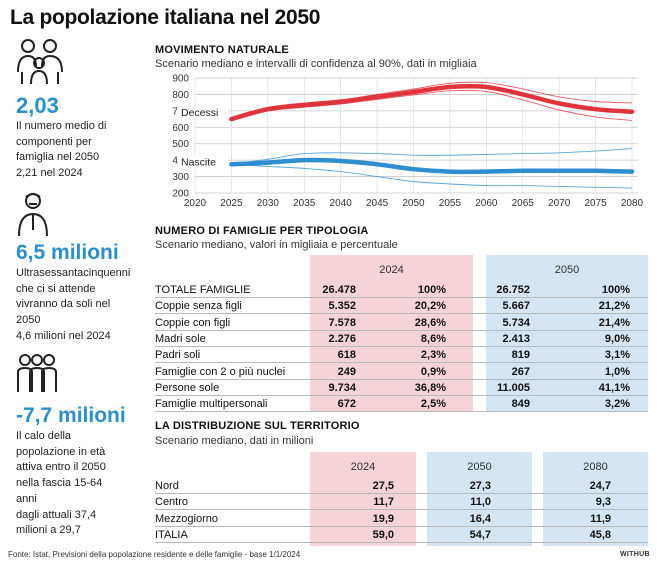  I want to click on value-2080: 9,3, so click(603, 502).